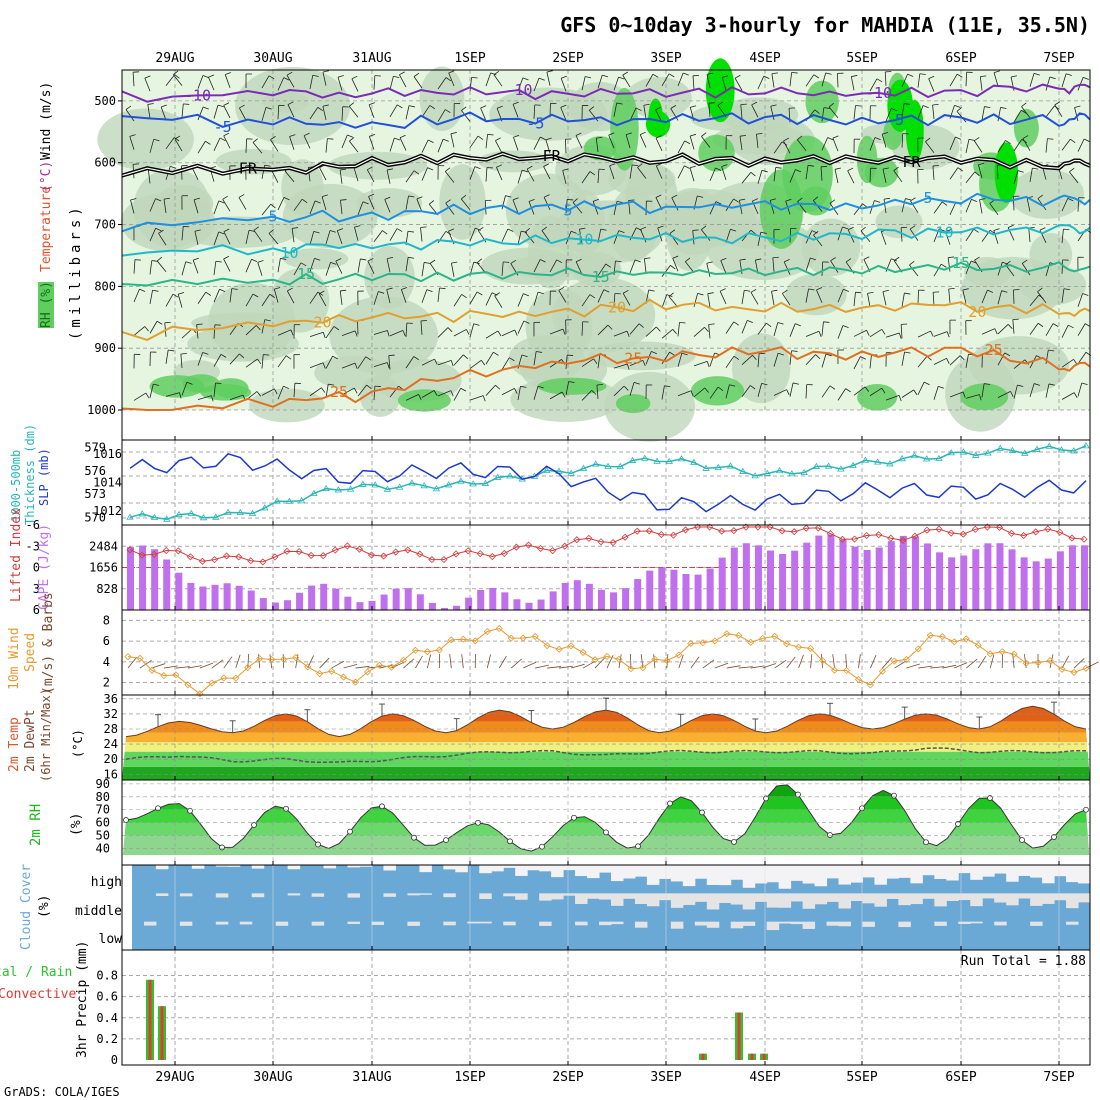 The width and height of the screenshot is (1100, 1100). Describe the element at coordinates (572, 386) in the screenshot. I see `rh-shade-low` at that location.